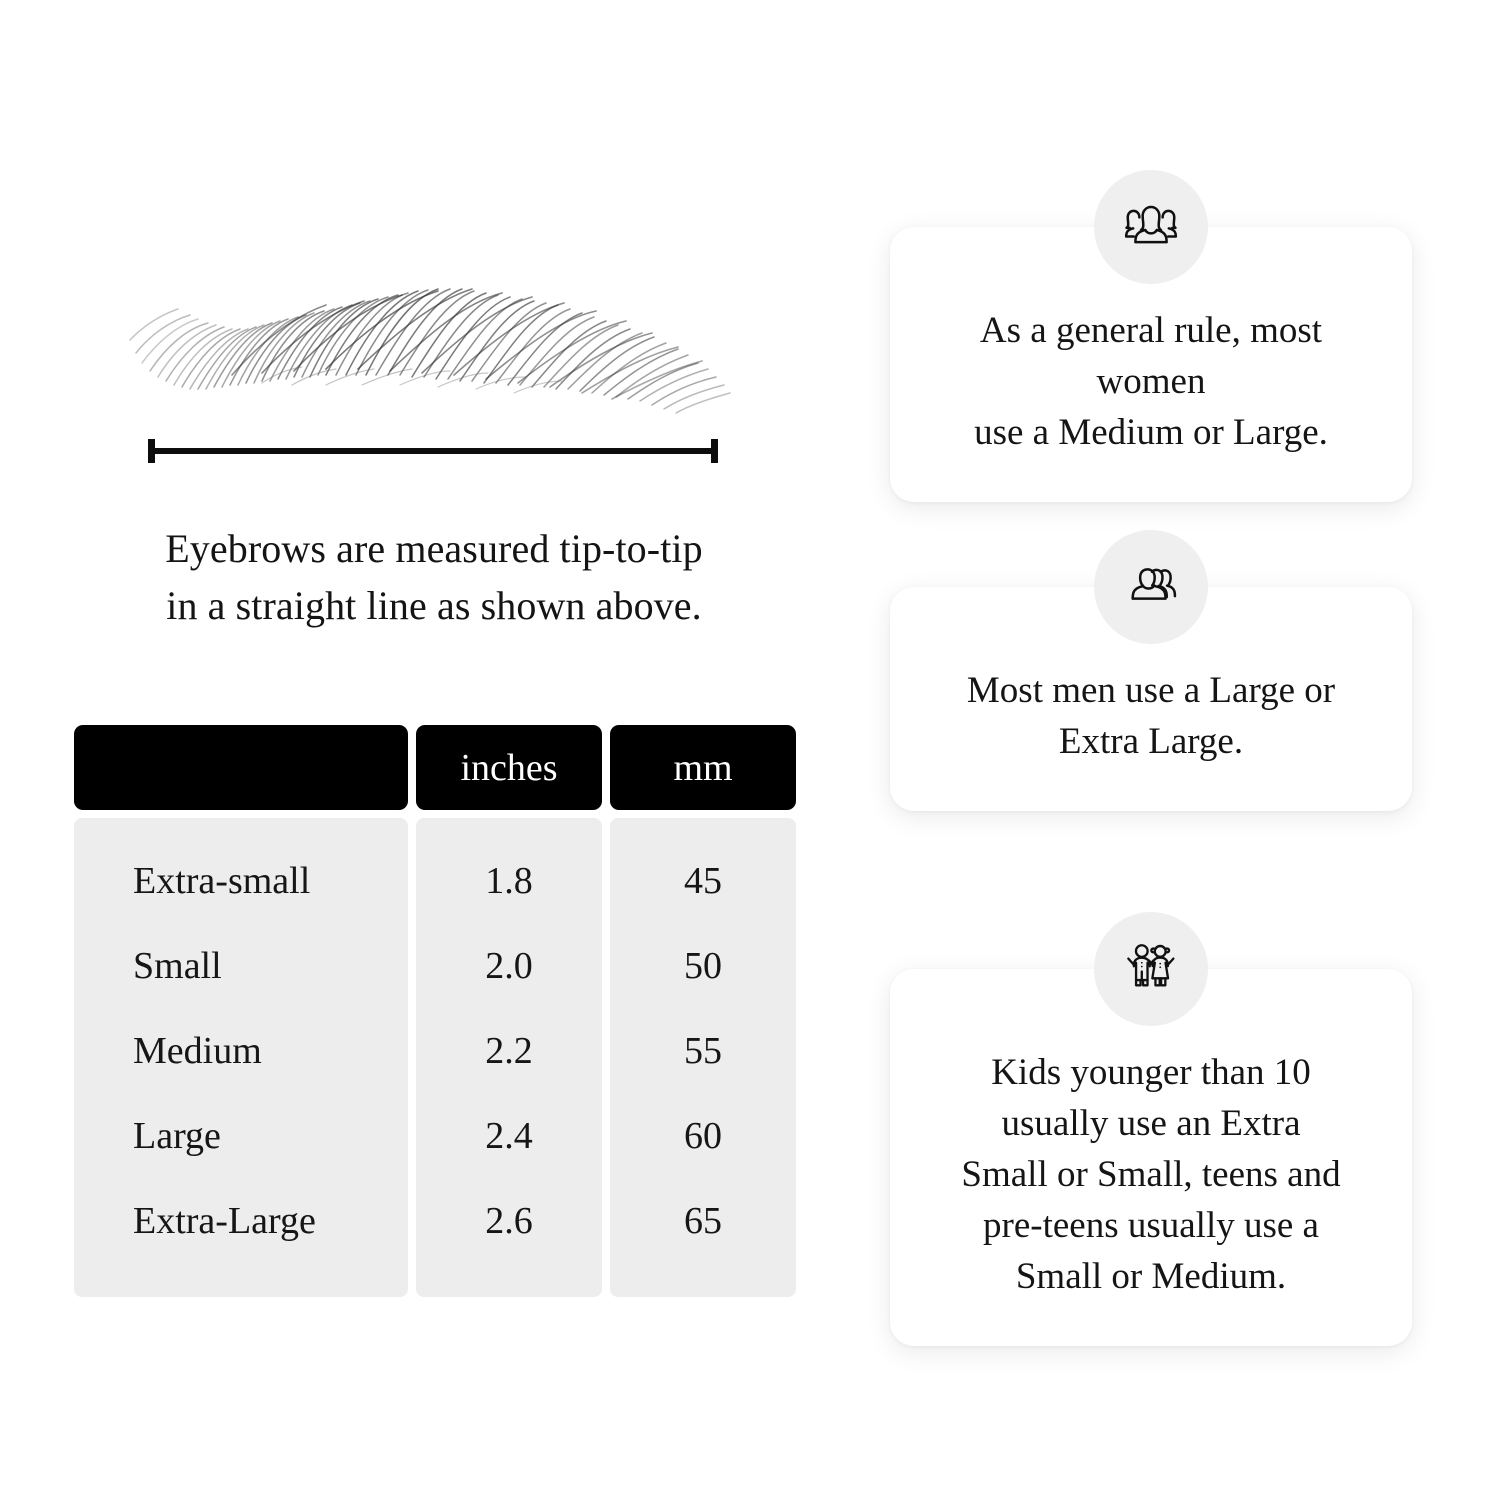  I want to click on info-card-men-line-1: Most men use a Large or, so click(1151, 690).